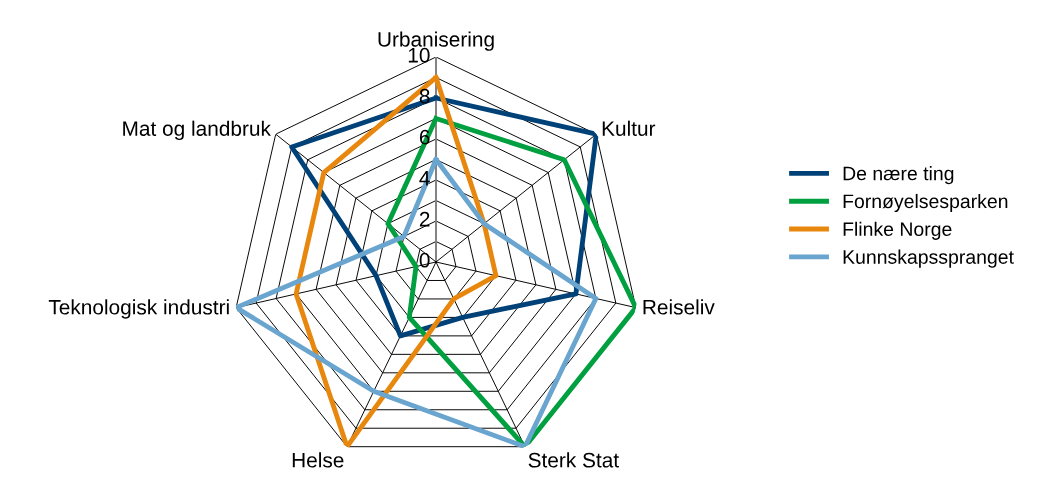 This screenshot has height=482, width=1046. Describe the element at coordinates (928, 258) in the screenshot. I see `legend-label: Kunnskapsspranget` at that location.